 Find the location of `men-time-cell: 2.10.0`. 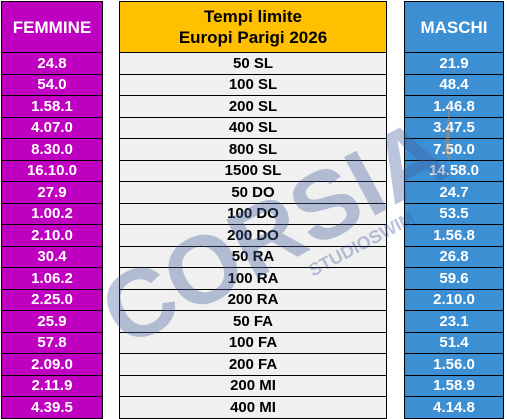

men-time-cell: 2.10.0 is located at coordinates (454, 300).